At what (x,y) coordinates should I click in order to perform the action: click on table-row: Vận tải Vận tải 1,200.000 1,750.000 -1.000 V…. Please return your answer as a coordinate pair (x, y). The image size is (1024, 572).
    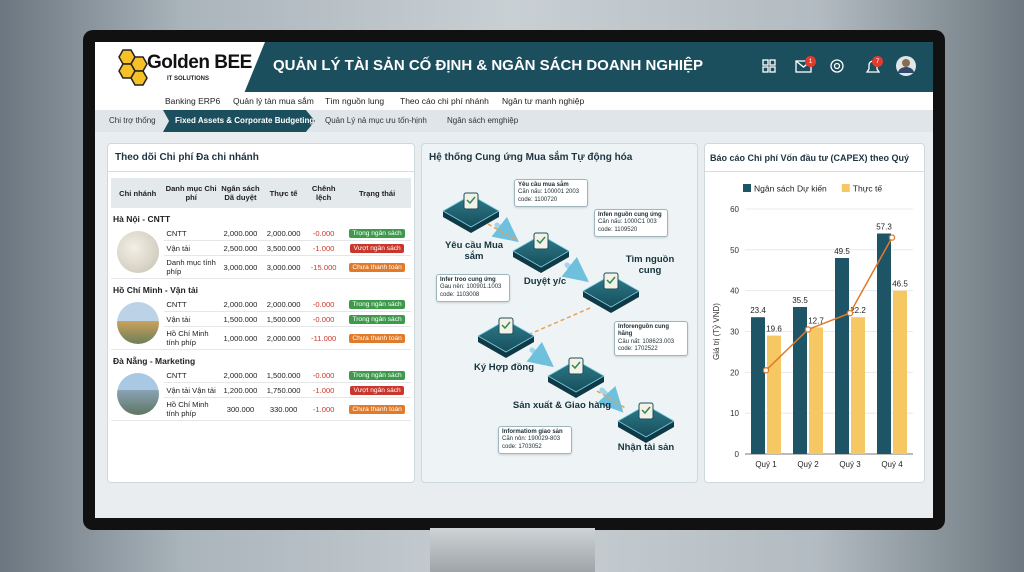
    Looking at the image, I should click on (261, 390).